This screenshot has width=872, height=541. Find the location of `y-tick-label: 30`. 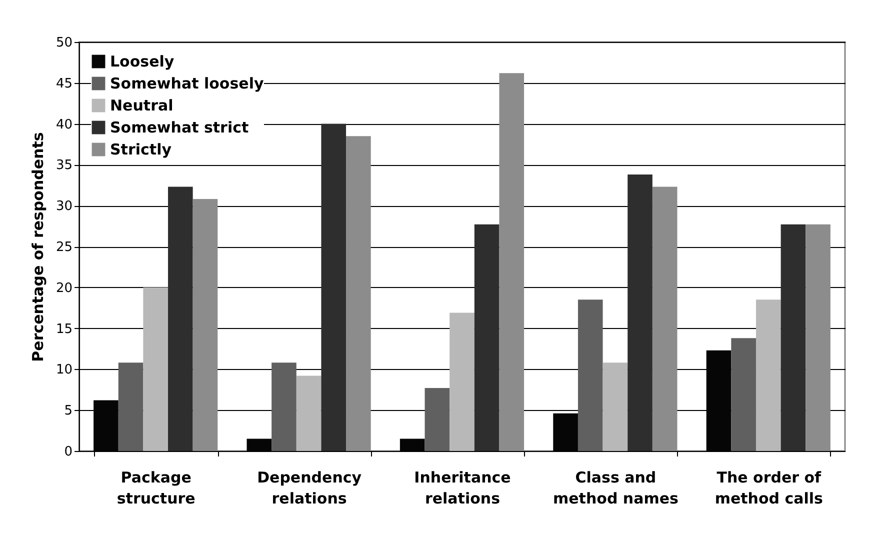

y-tick-label: 30 is located at coordinates (64, 206).